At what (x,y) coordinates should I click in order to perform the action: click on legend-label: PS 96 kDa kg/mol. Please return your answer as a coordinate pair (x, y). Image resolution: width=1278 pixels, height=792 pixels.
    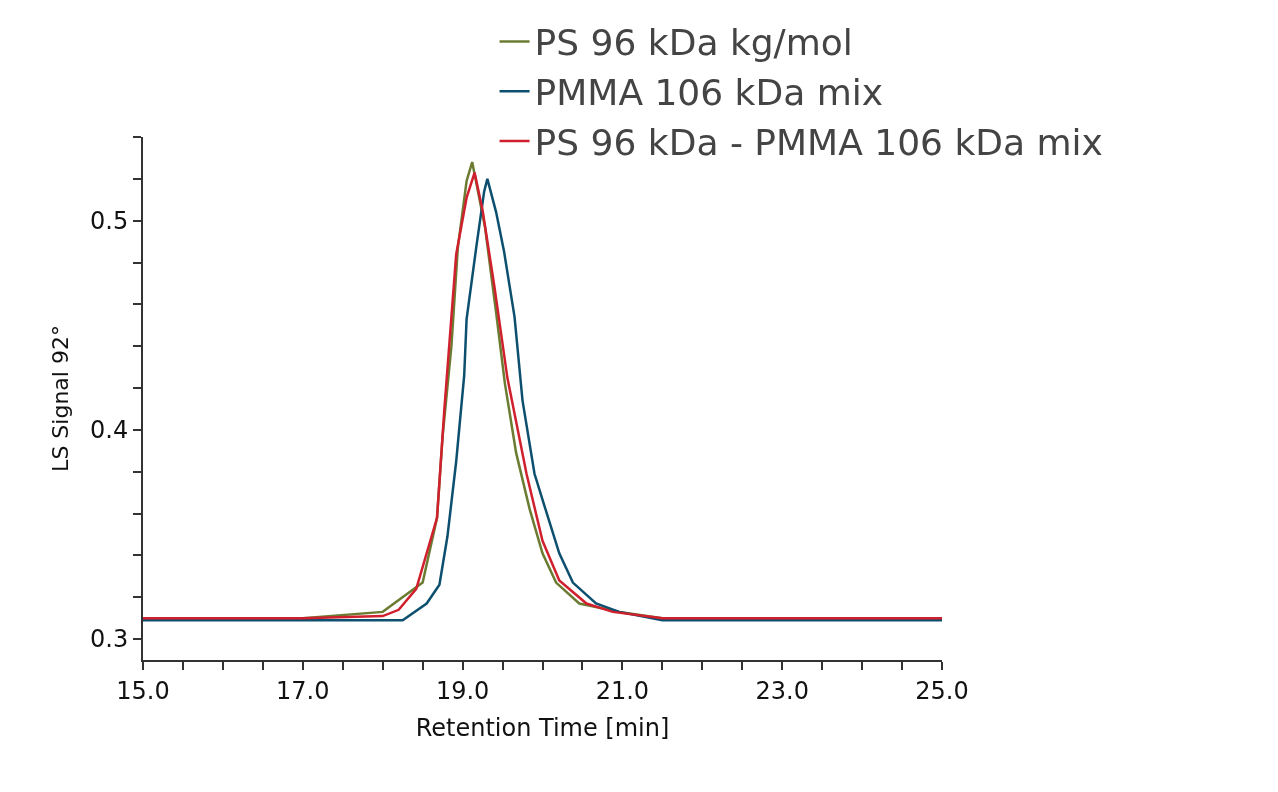
    Looking at the image, I should click on (693, 43).